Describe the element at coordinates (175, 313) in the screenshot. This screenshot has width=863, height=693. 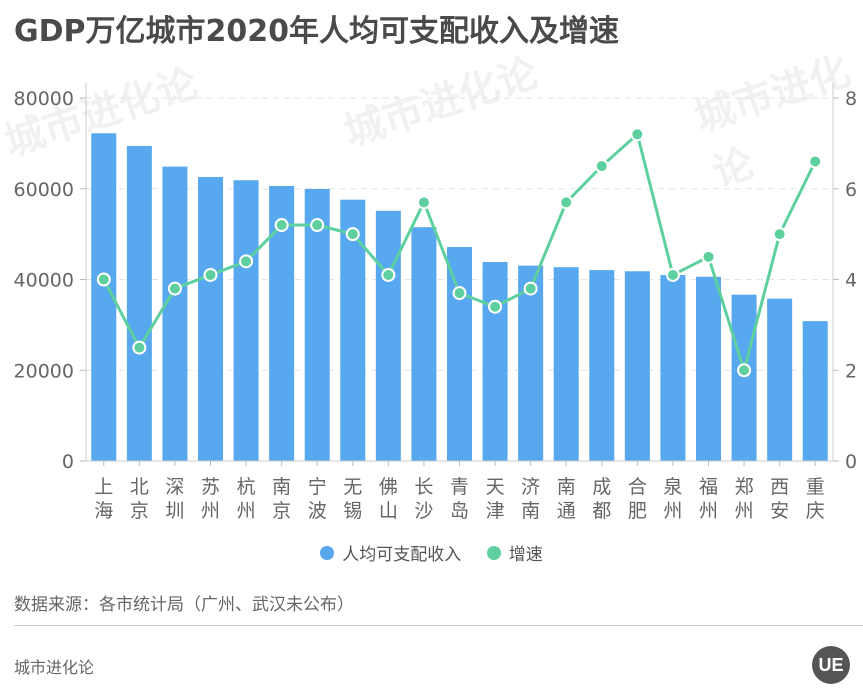
I see `bar-深圳` at that location.